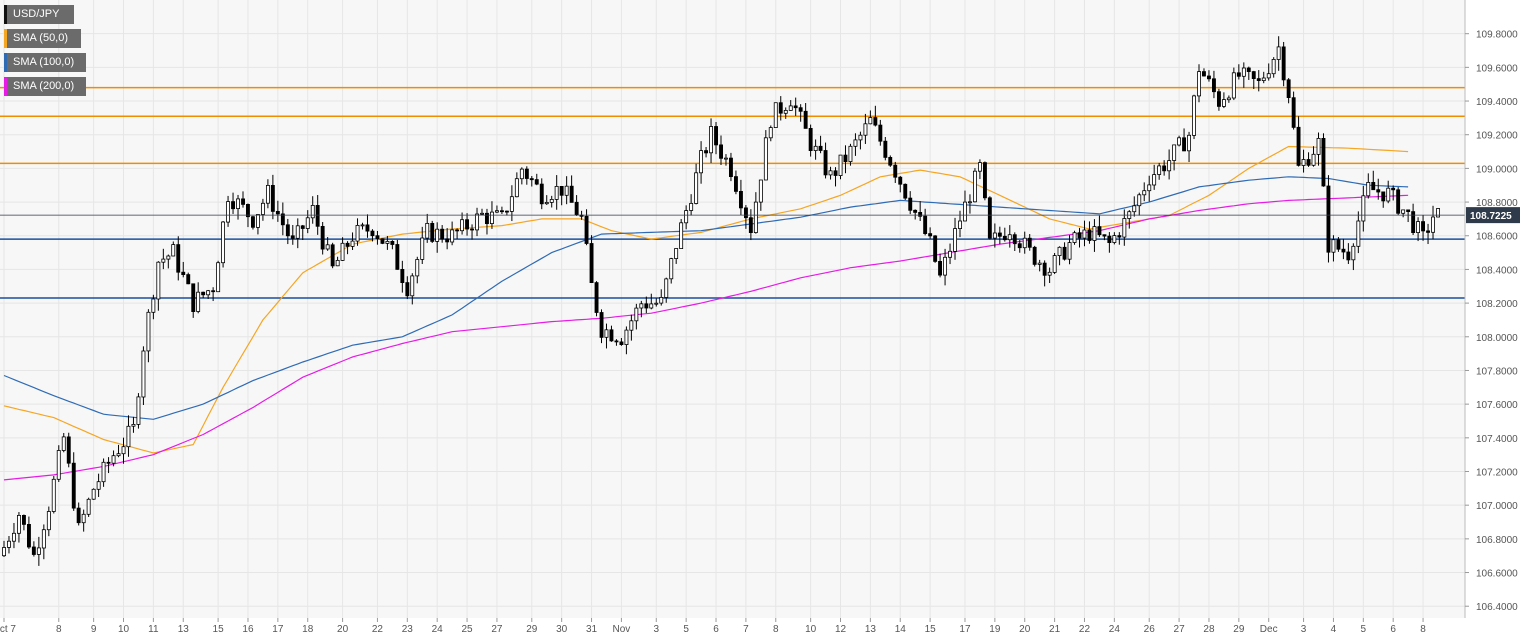  I want to click on legend-symbol-swatch, so click(5, 14).